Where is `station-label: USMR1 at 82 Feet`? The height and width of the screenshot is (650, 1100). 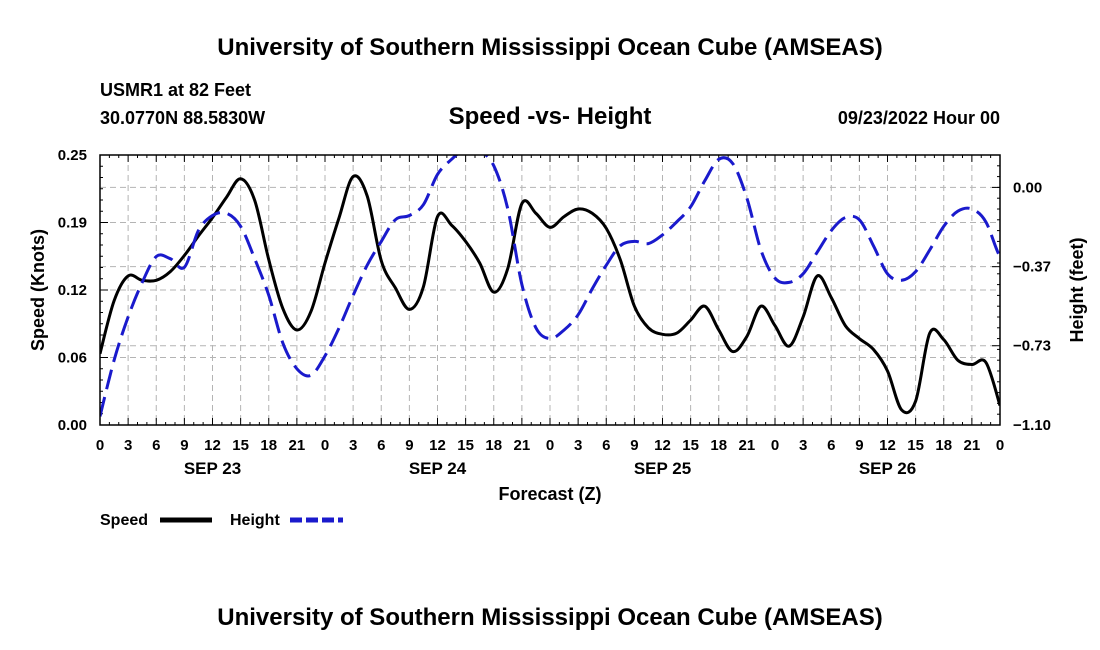
station-label: USMR1 at 82 Feet is located at coordinates (175, 90).